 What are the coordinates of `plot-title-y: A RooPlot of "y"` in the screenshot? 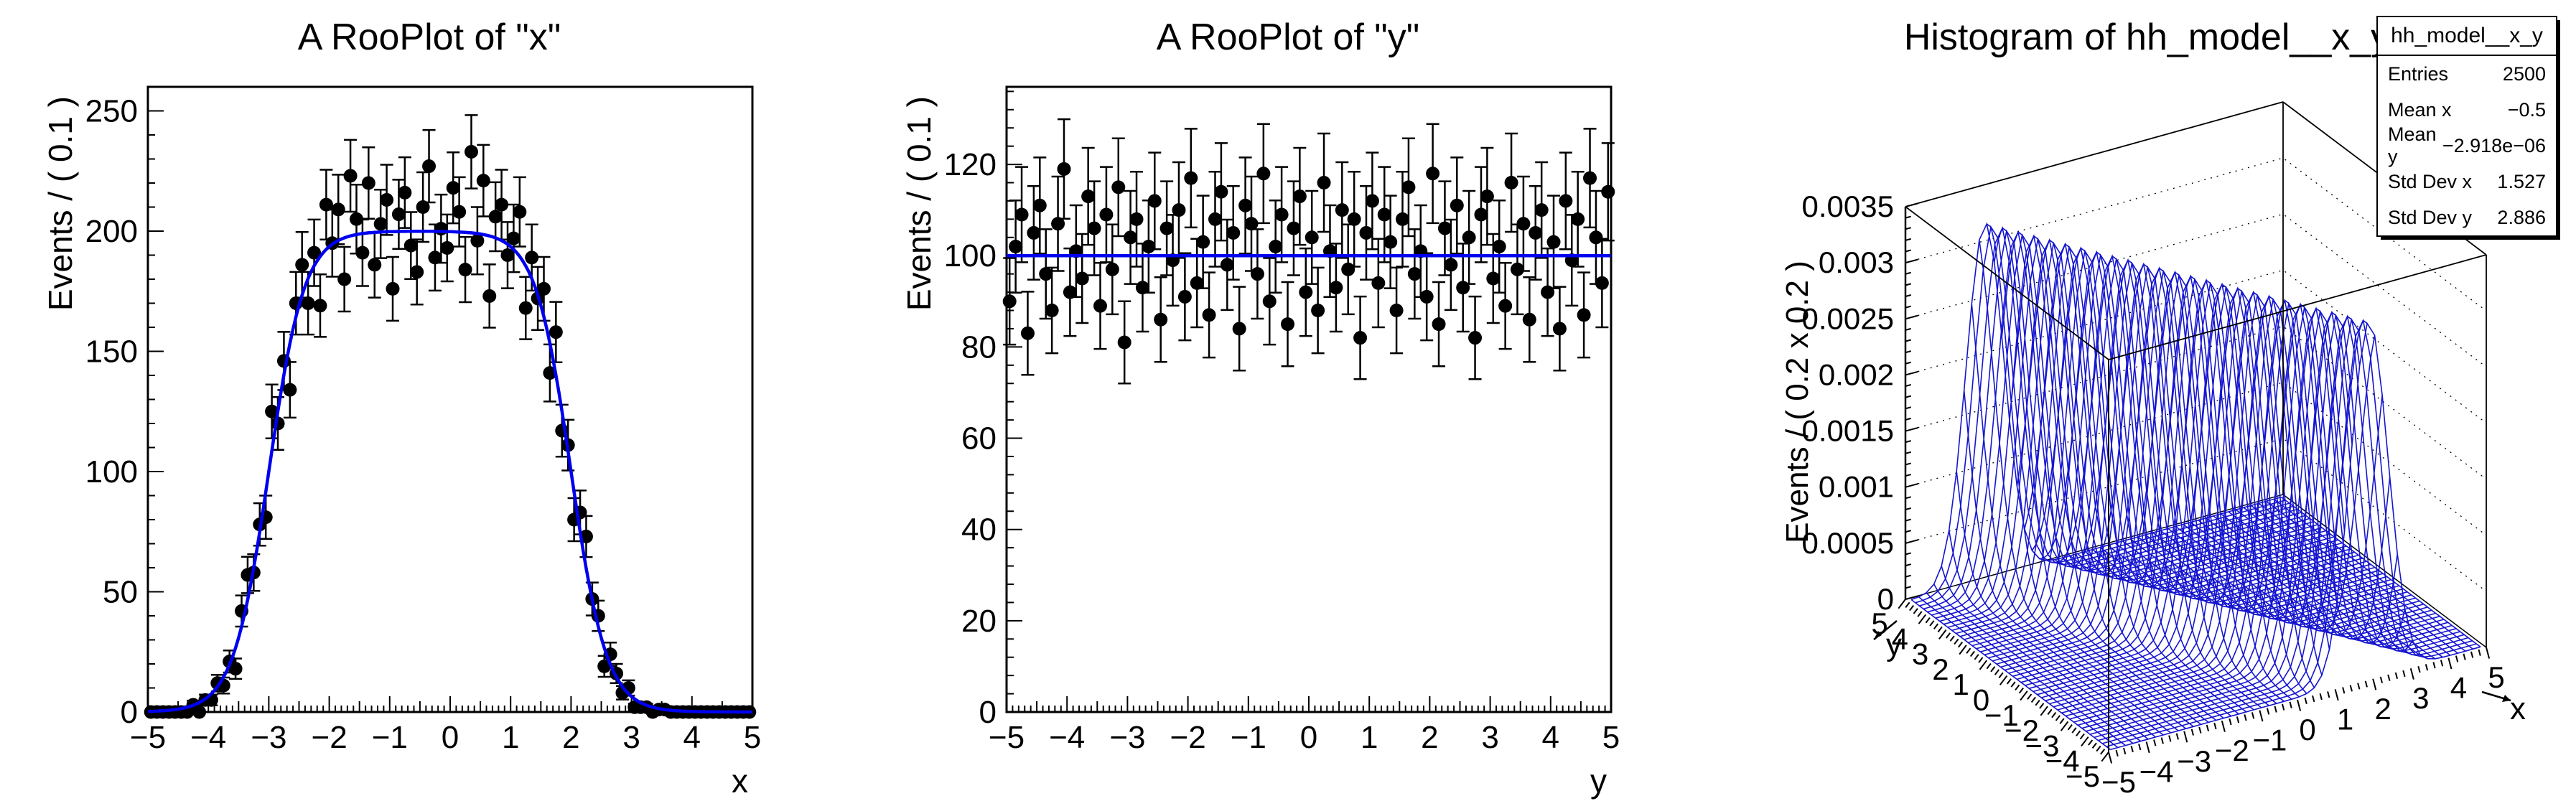 It's located at (1288, 37).